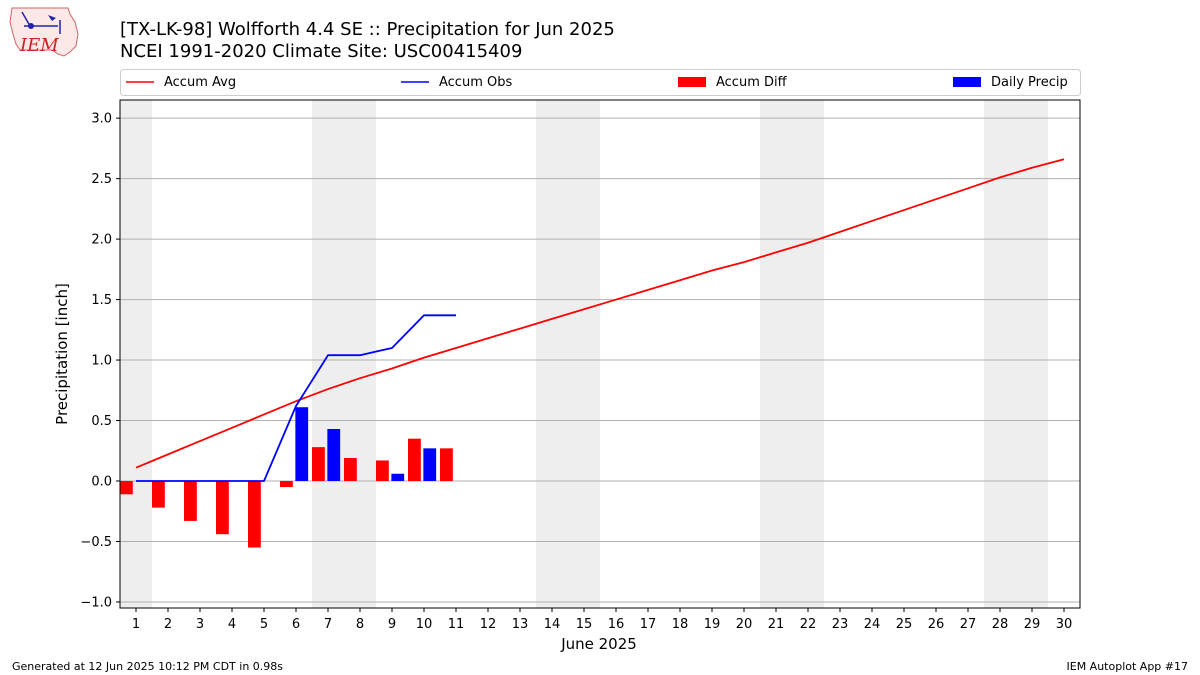 The height and width of the screenshot is (675, 1200). What do you see at coordinates (680, 624) in the screenshot?
I see `x-tick-label: 18` at bounding box center [680, 624].